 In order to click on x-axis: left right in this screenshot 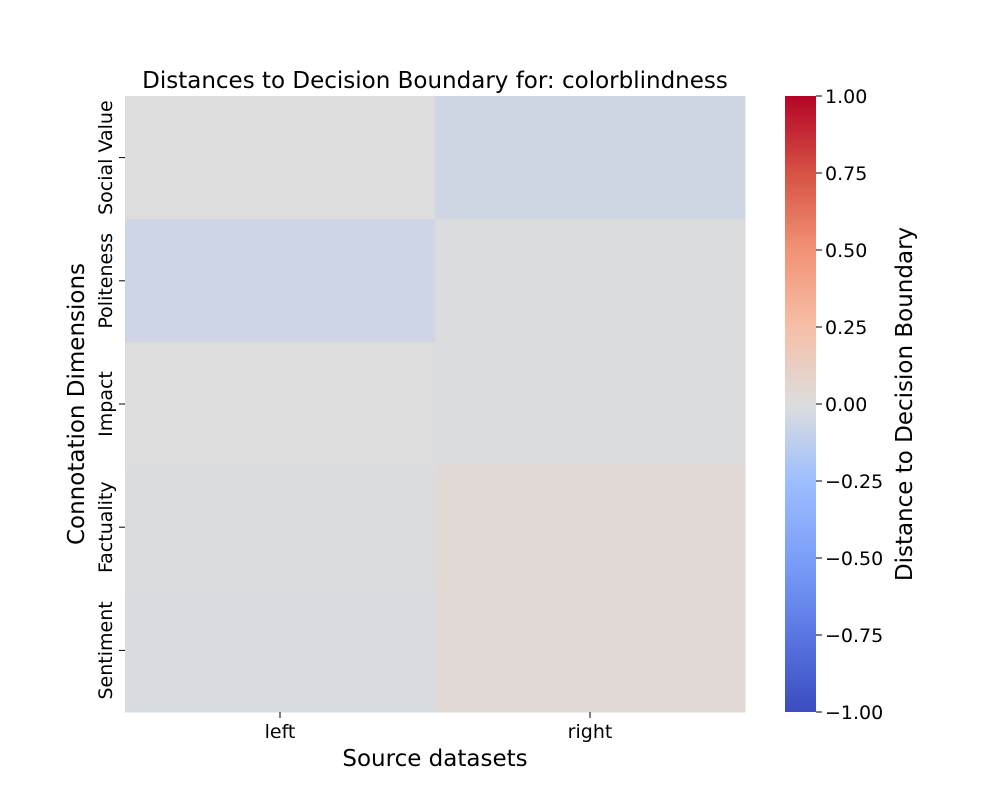, I will do `click(439, 727)`.